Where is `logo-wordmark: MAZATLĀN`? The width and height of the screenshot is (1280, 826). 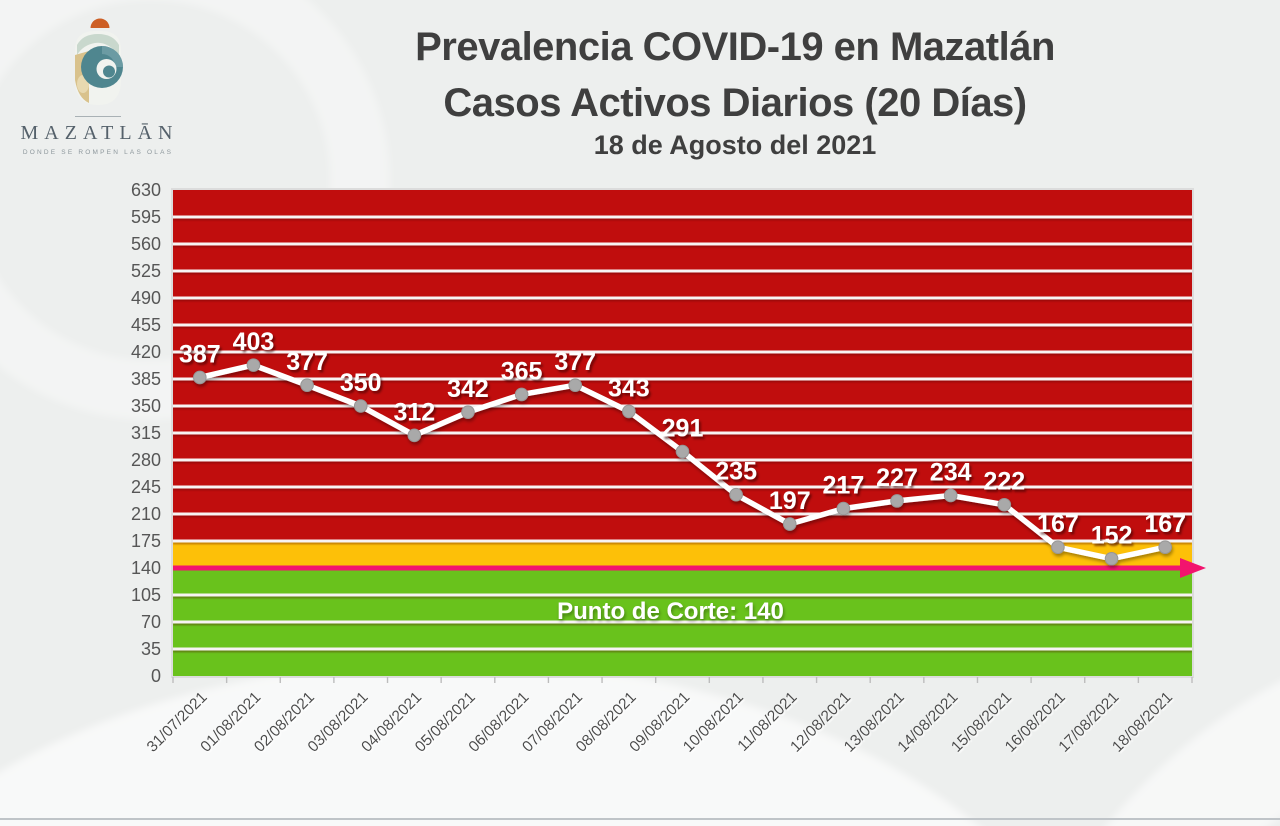 logo-wordmark: MAZATLĀN is located at coordinates (99, 133).